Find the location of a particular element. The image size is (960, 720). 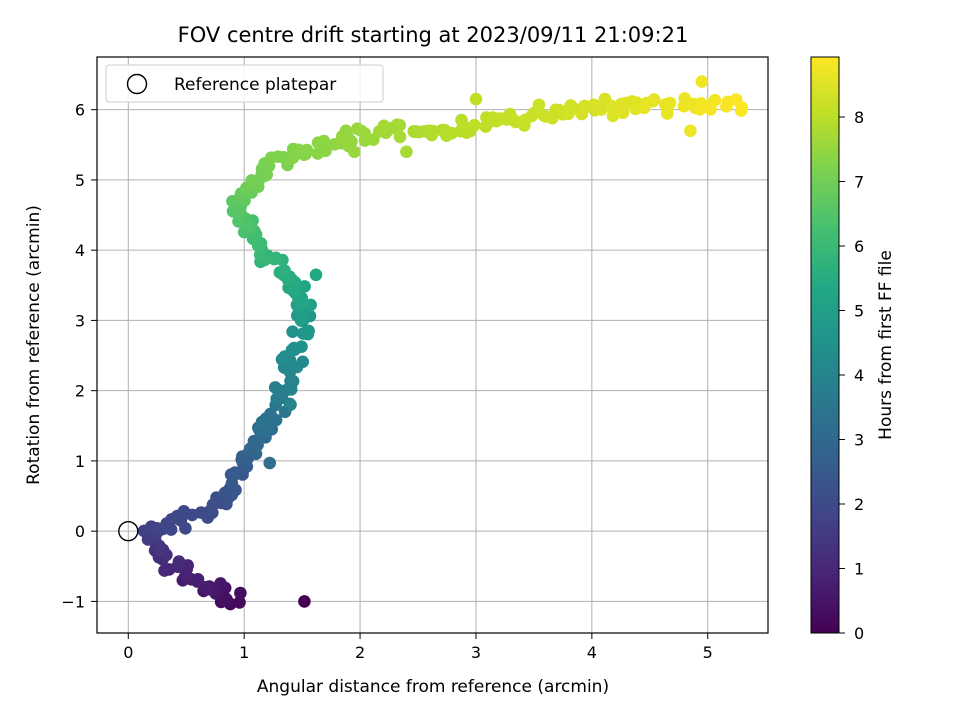

colorbar: 0 1 2 3 4 5 6 7 8 Hours from first FF file is located at coordinates (853, 349).